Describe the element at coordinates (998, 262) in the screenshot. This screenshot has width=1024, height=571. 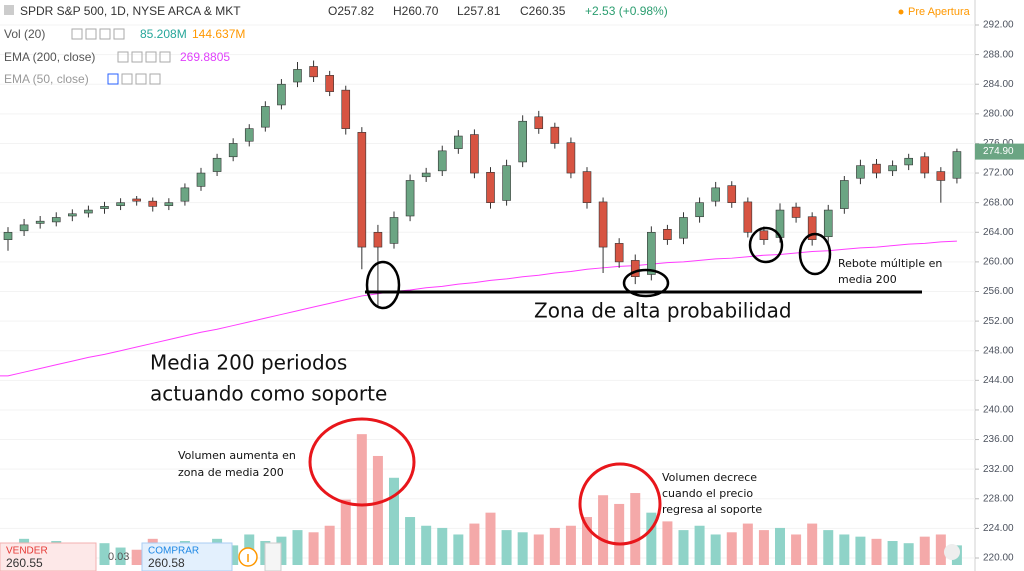
I see `y-tick-label: 260.00` at that location.